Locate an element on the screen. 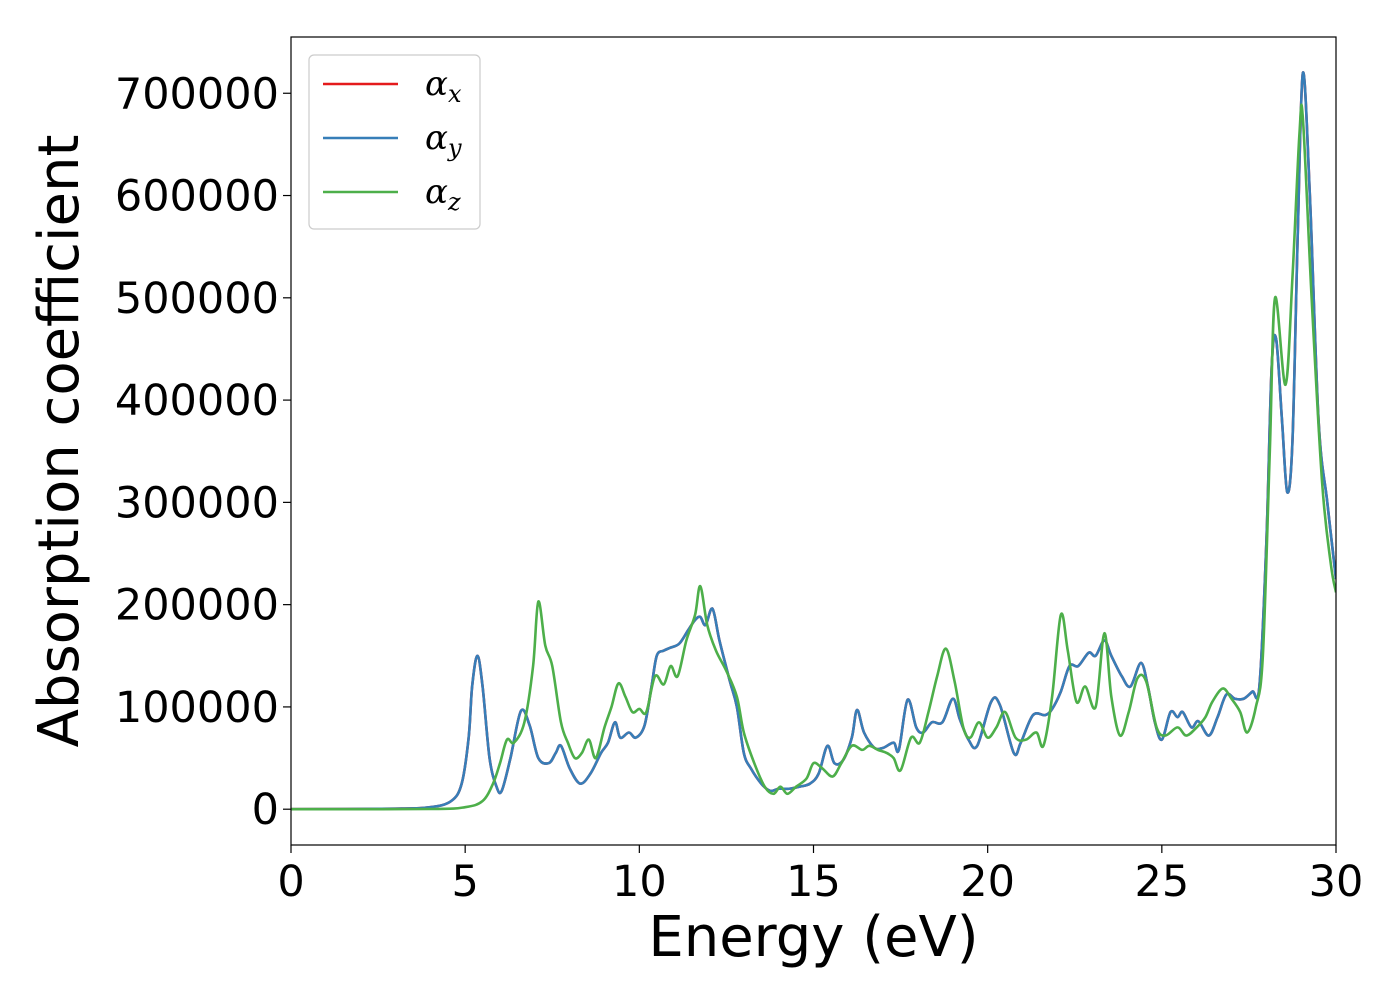  y-tick-label: 600000 is located at coordinates (197, 197).